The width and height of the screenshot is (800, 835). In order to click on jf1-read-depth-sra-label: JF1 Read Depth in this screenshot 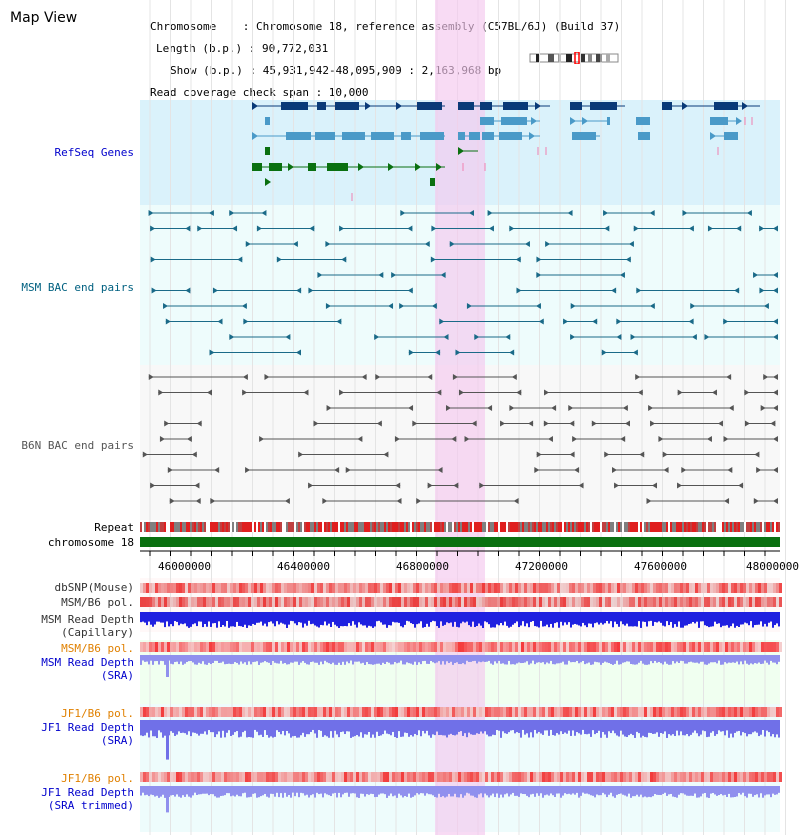, I will do `click(87, 727)`.